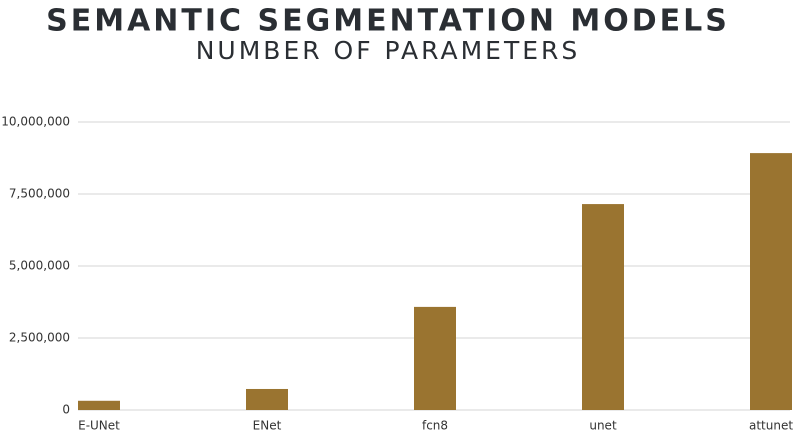 The width and height of the screenshot is (800, 447). What do you see at coordinates (388, 50) in the screenshot?
I see `chart-subtitle: NUMBER OF PARAMETERS` at bounding box center [388, 50].